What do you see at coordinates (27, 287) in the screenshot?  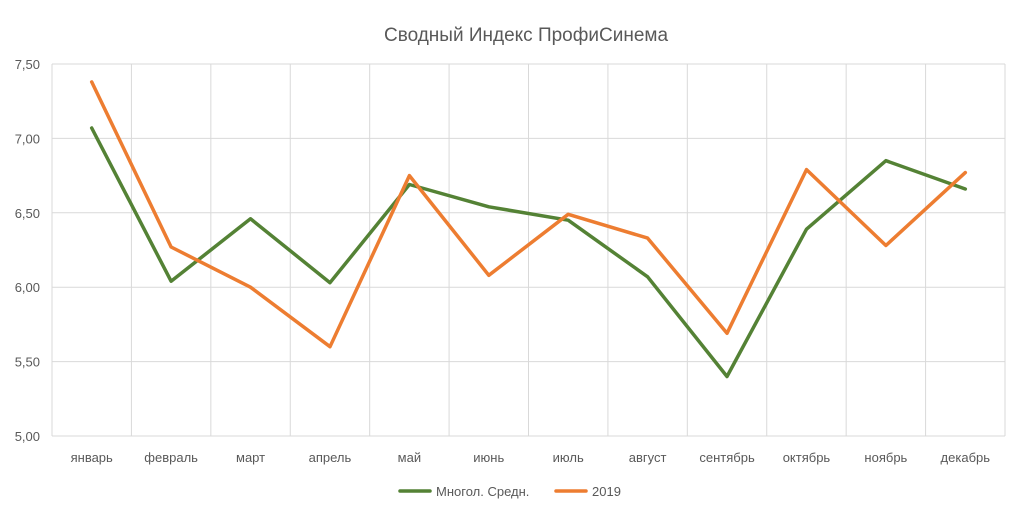 I see `y-tick-label: 6,00` at bounding box center [27, 287].